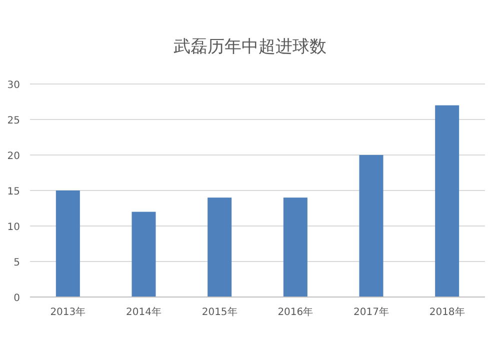 The image size is (500, 362). What do you see at coordinates (17, 263) in the screenshot?
I see `y-tick-label: 5` at bounding box center [17, 263].